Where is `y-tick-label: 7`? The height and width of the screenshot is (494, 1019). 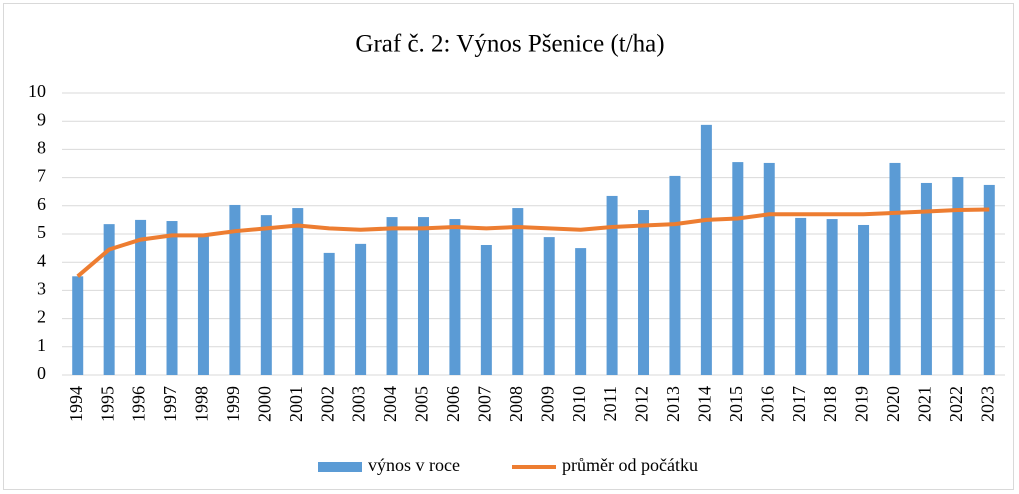 y-tick-label: 7 is located at coordinates (41, 176).